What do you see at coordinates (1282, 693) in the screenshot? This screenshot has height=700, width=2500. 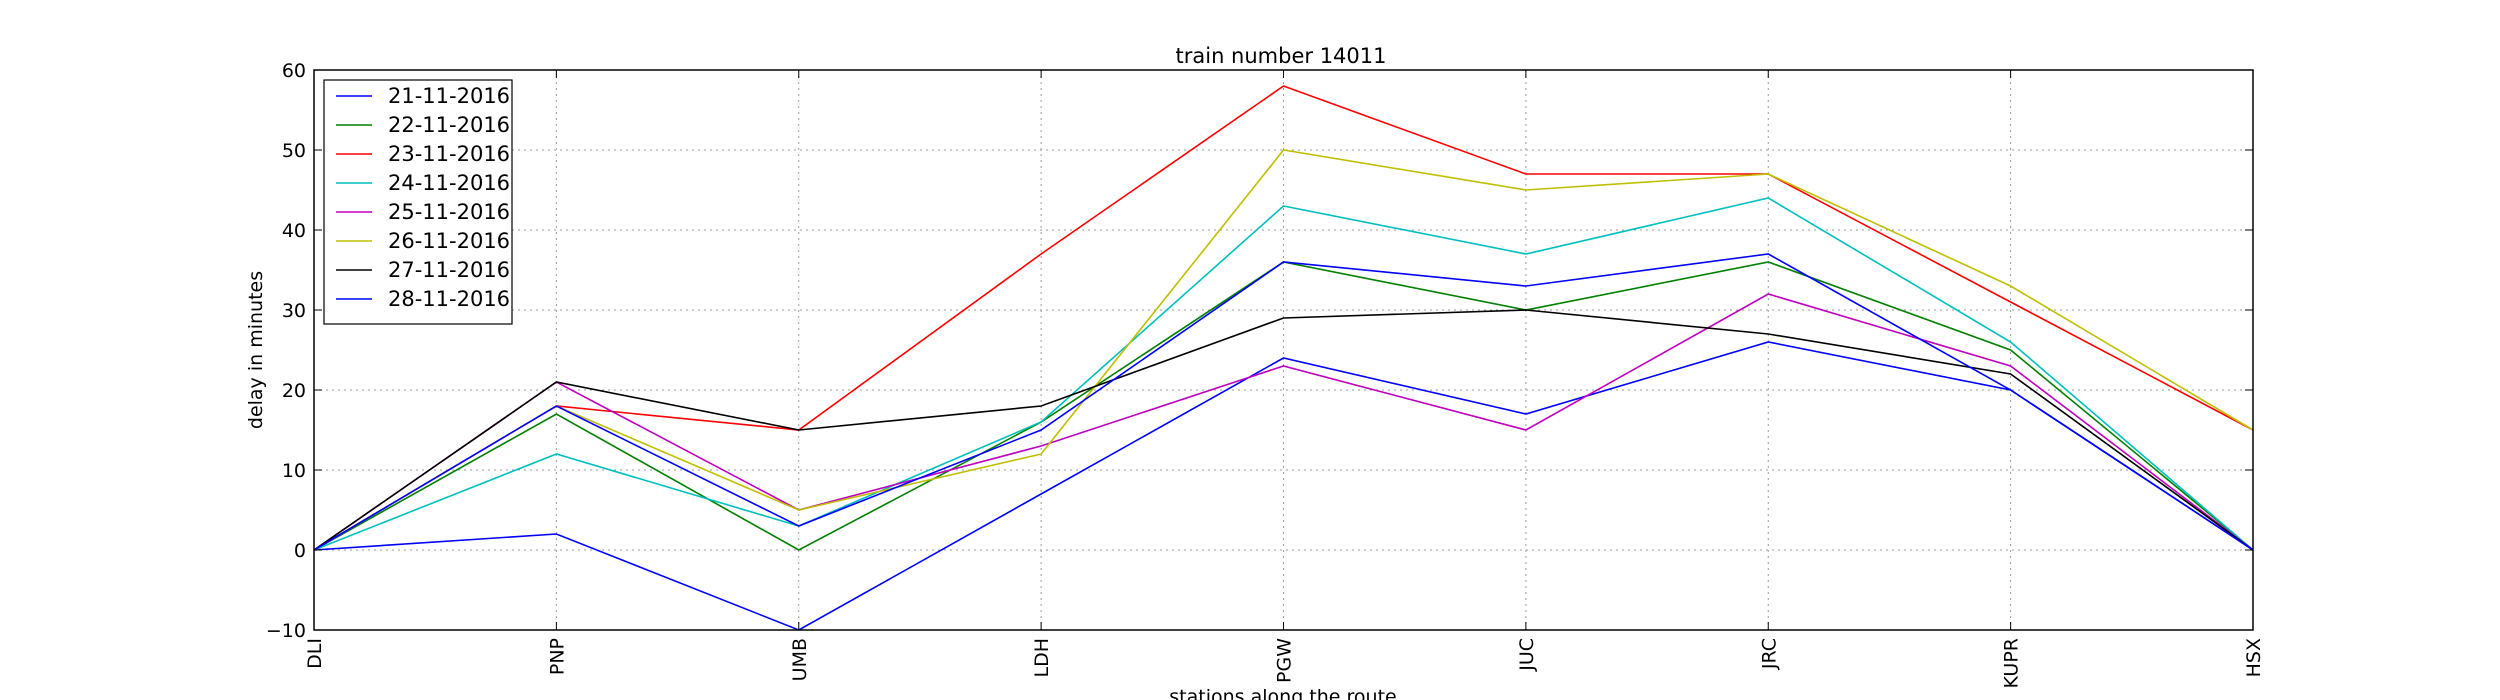 I see `x-axis-label: stations along the route` at bounding box center [1282, 693].